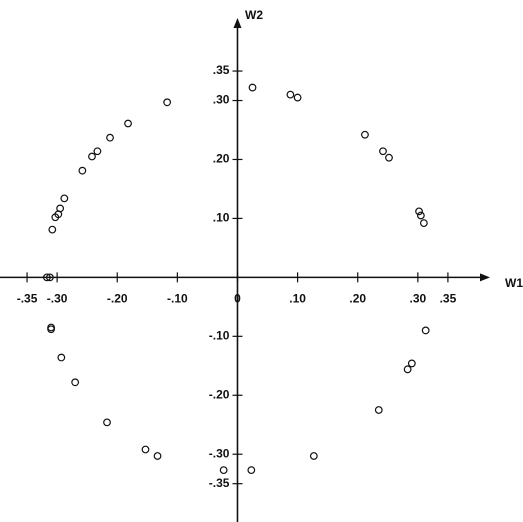 Image resolution: width=523 pixels, height=522 pixels. I want to click on x-tick-label: -.10, so click(177, 299).